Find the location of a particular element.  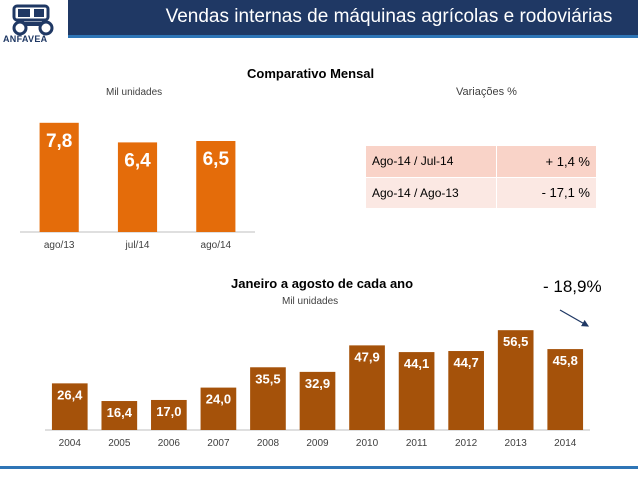

bar-value-label: 6,4 is located at coordinates (137, 160).